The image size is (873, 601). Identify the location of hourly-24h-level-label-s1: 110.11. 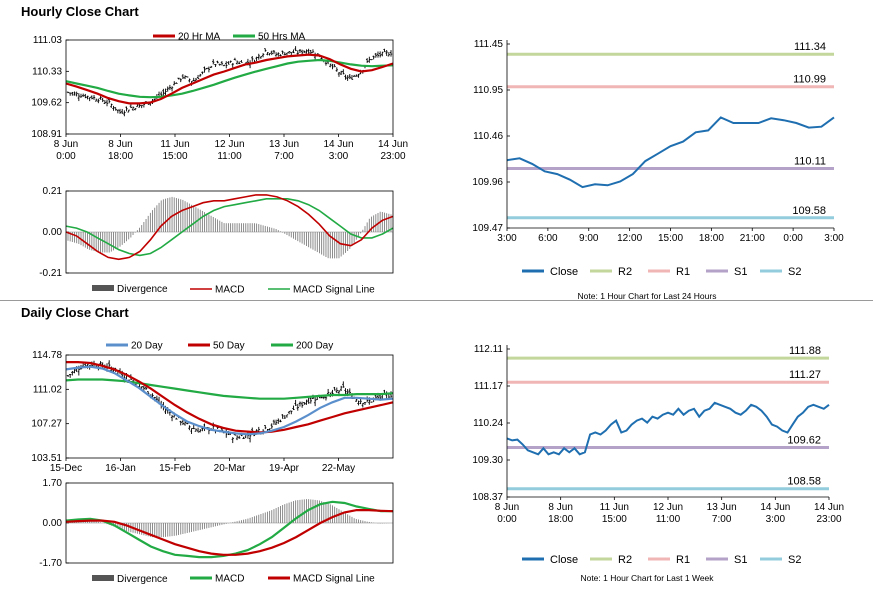
(810, 162).